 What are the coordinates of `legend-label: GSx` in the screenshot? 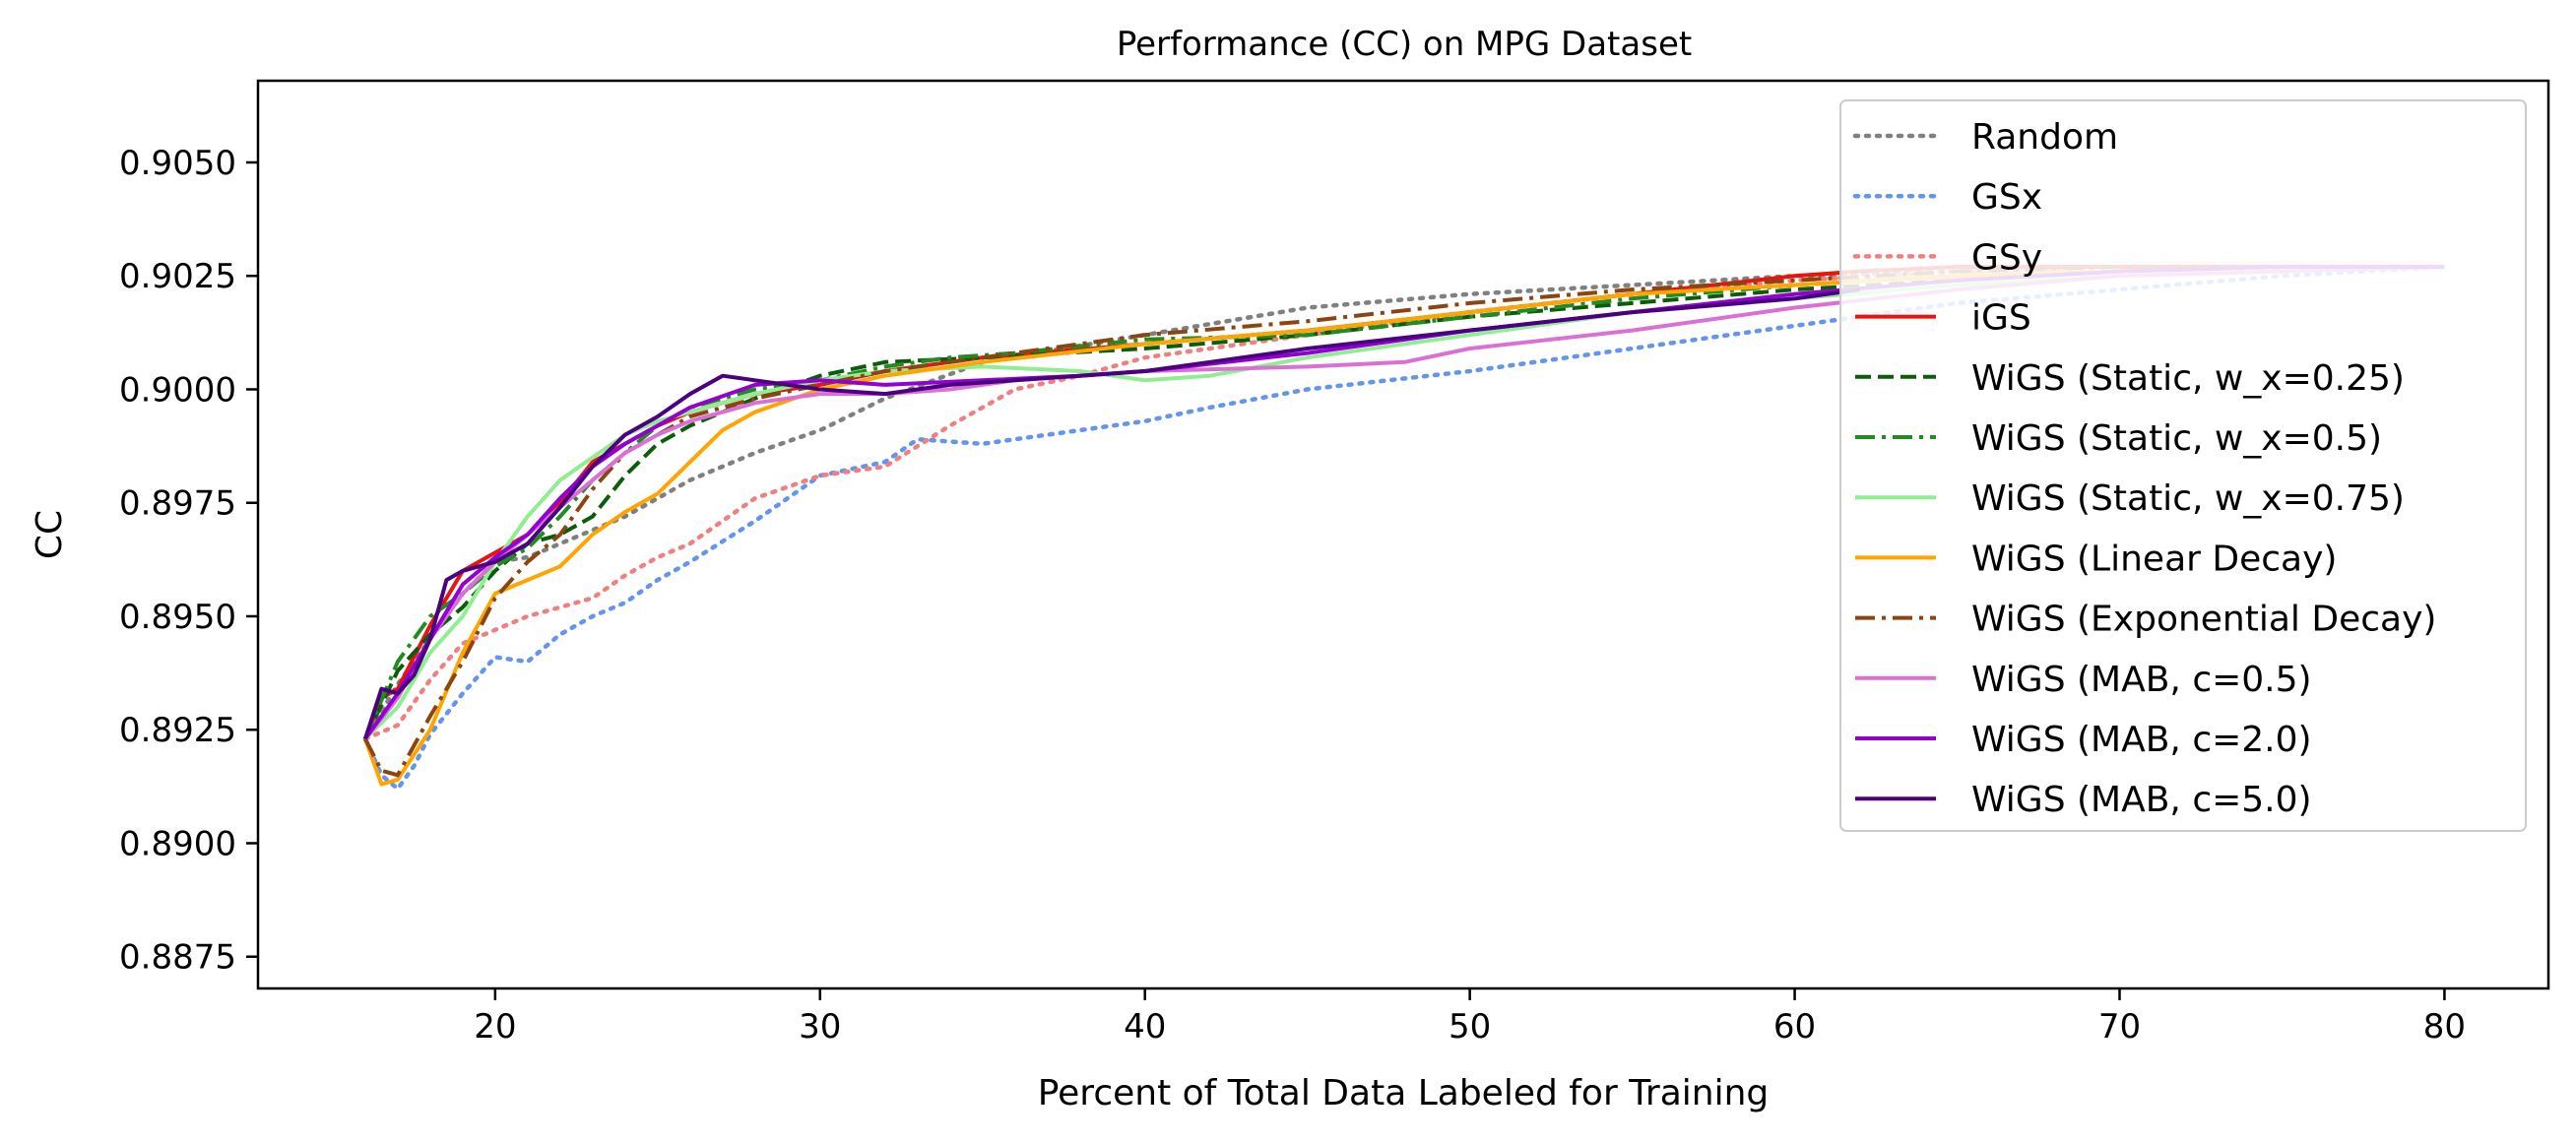 It's located at (2006, 197).